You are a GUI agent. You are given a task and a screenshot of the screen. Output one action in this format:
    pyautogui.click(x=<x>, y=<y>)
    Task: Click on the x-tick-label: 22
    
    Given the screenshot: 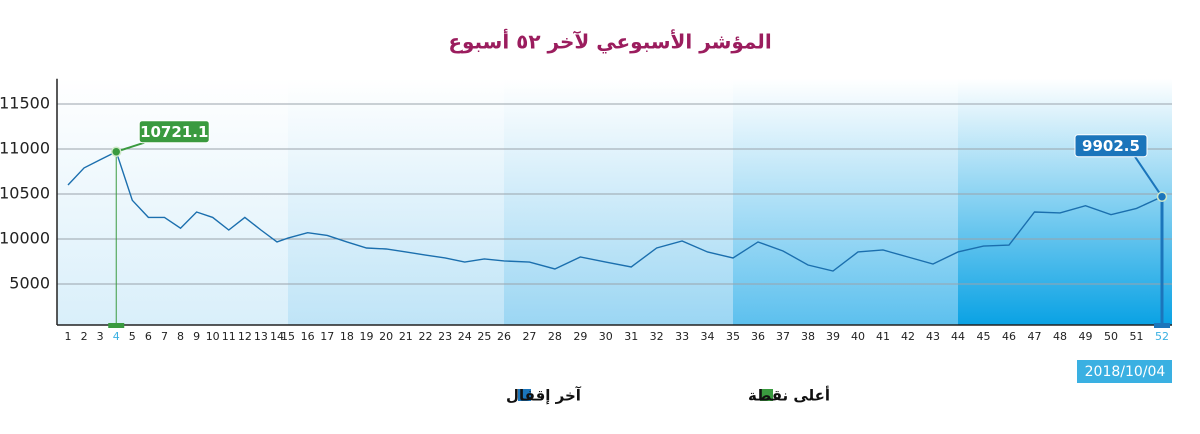 What is the action you would take?
    pyautogui.click(x=425, y=336)
    